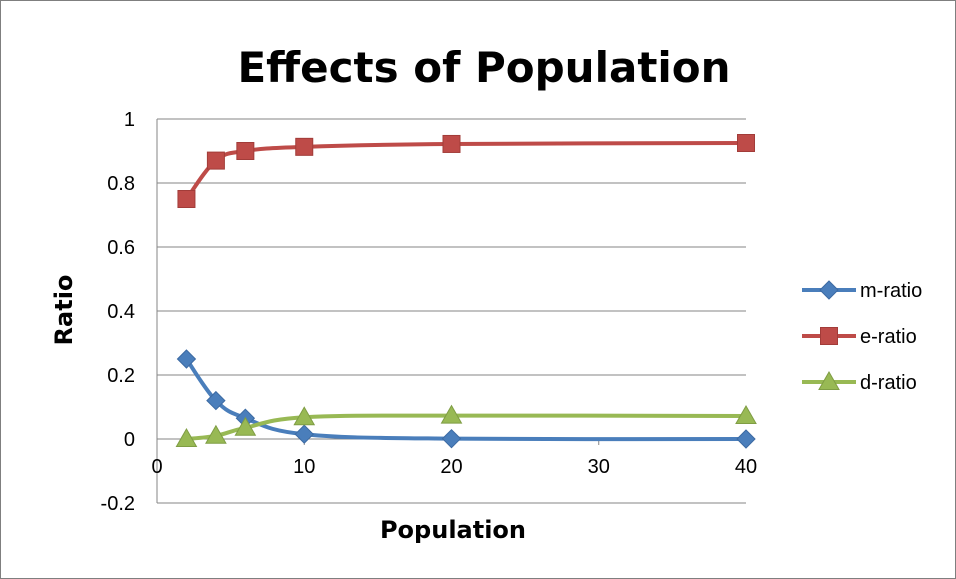 This screenshot has height=579, width=956. What do you see at coordinates (129, 120) in the screenshot?
I see `y-tick-label: 1` at bounding box center [129, 120].